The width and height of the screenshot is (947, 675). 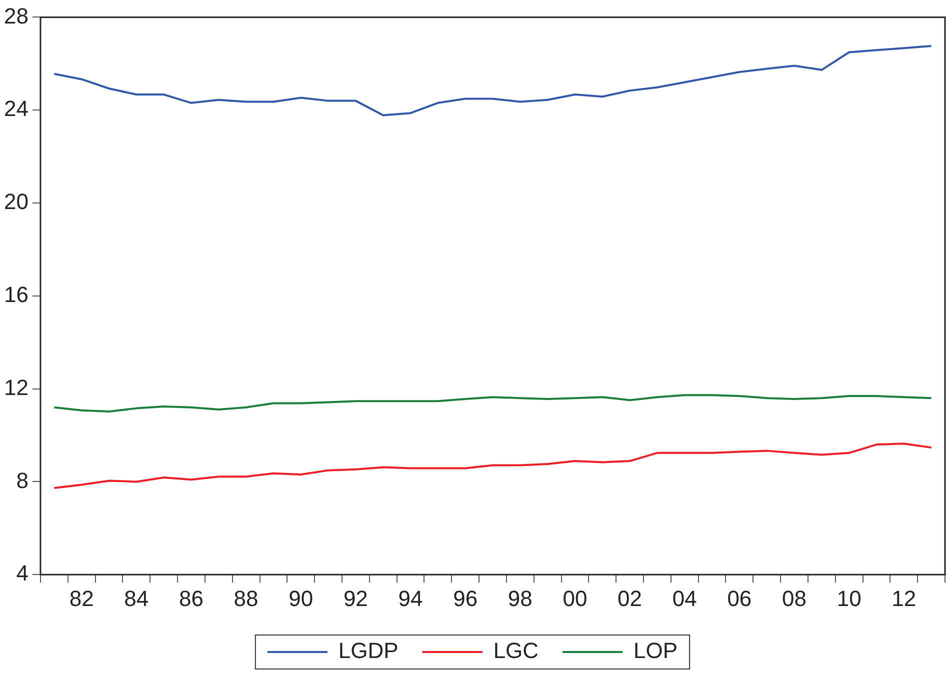 I want to click on y-tick-label: 20, so click(x=16, y=201).